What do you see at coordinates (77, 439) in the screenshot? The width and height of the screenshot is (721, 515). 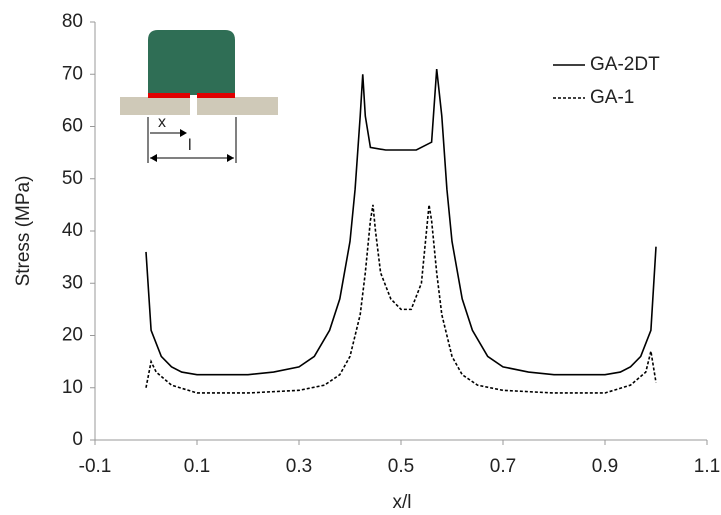 I see `y-tick-label: 0` at bounding box center [77, 439].